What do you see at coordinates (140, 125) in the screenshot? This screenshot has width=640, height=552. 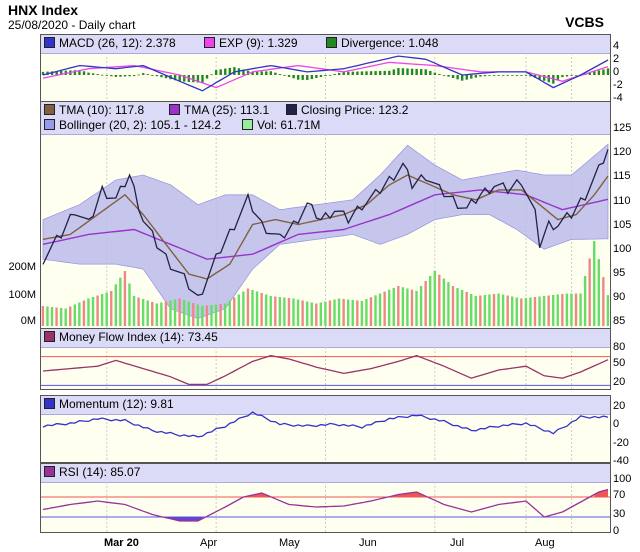 I see `legend-label: Bollinger (20, 2): 105.1 - 124.2` at bounding box center [140, 125].